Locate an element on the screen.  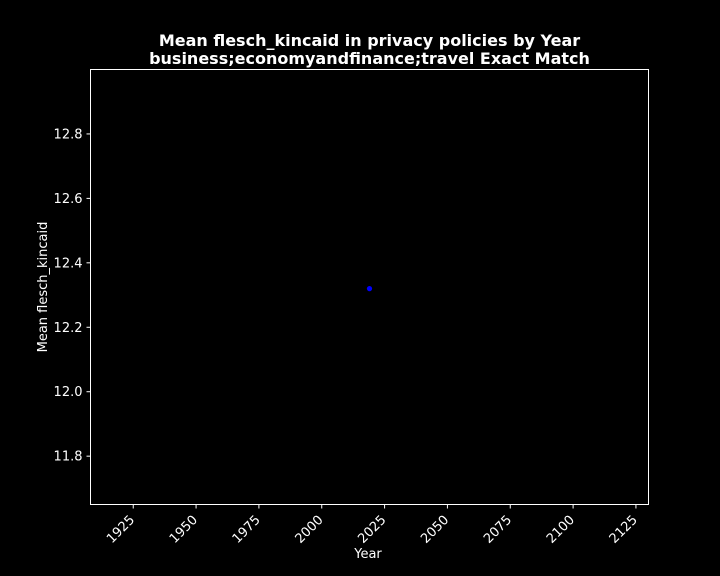
x-tick-label: 2050 is located at coordinates (435, 530).